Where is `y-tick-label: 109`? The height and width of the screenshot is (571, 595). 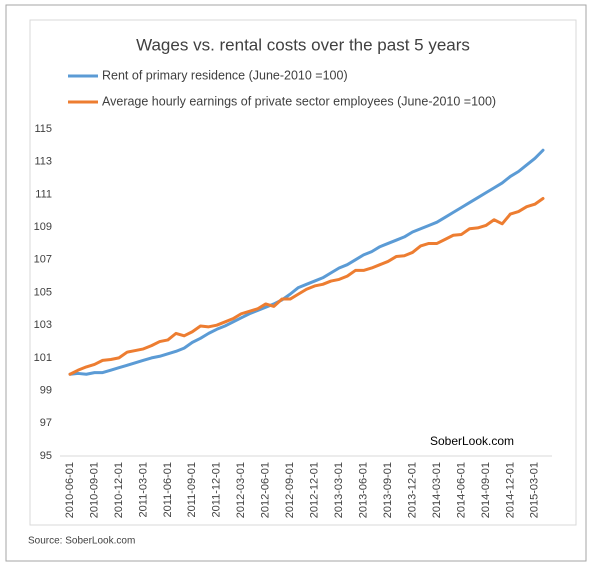
y-tick-label: 109 is located at coordinates (43, 227).